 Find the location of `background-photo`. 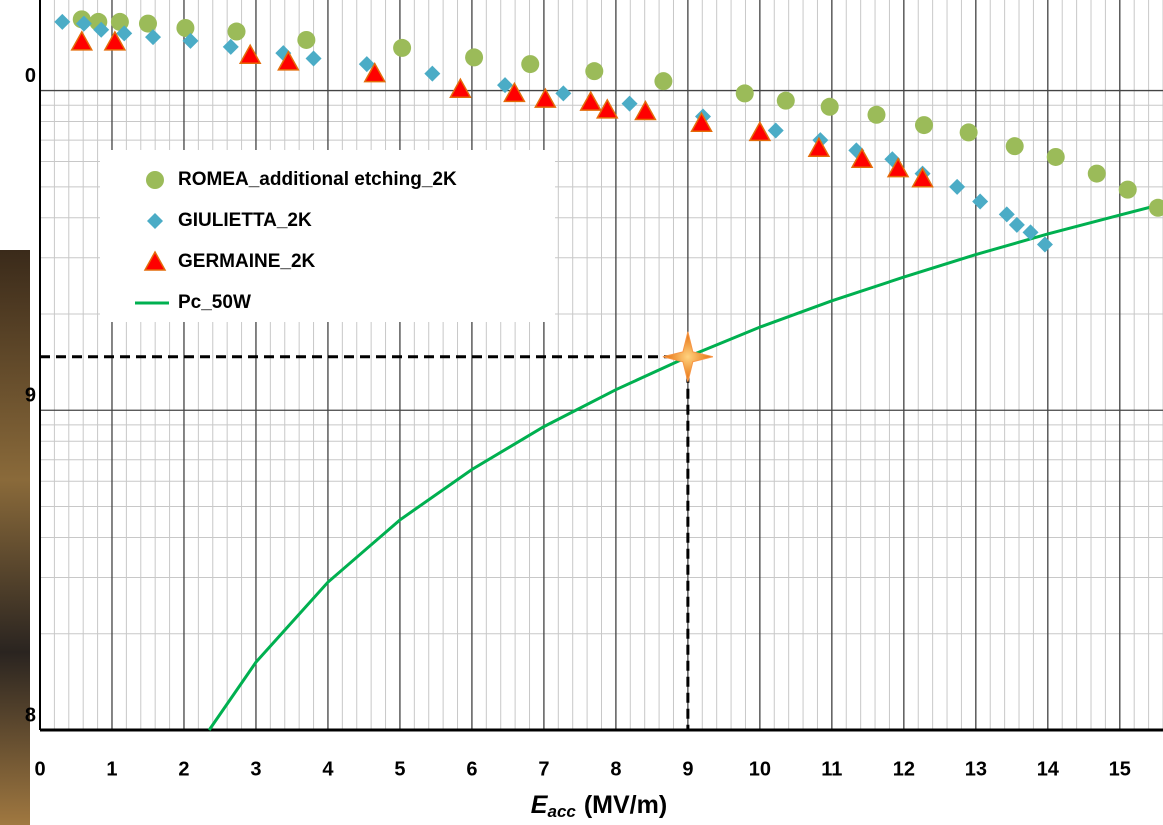

background-photo is located at coordinates (15, 537).